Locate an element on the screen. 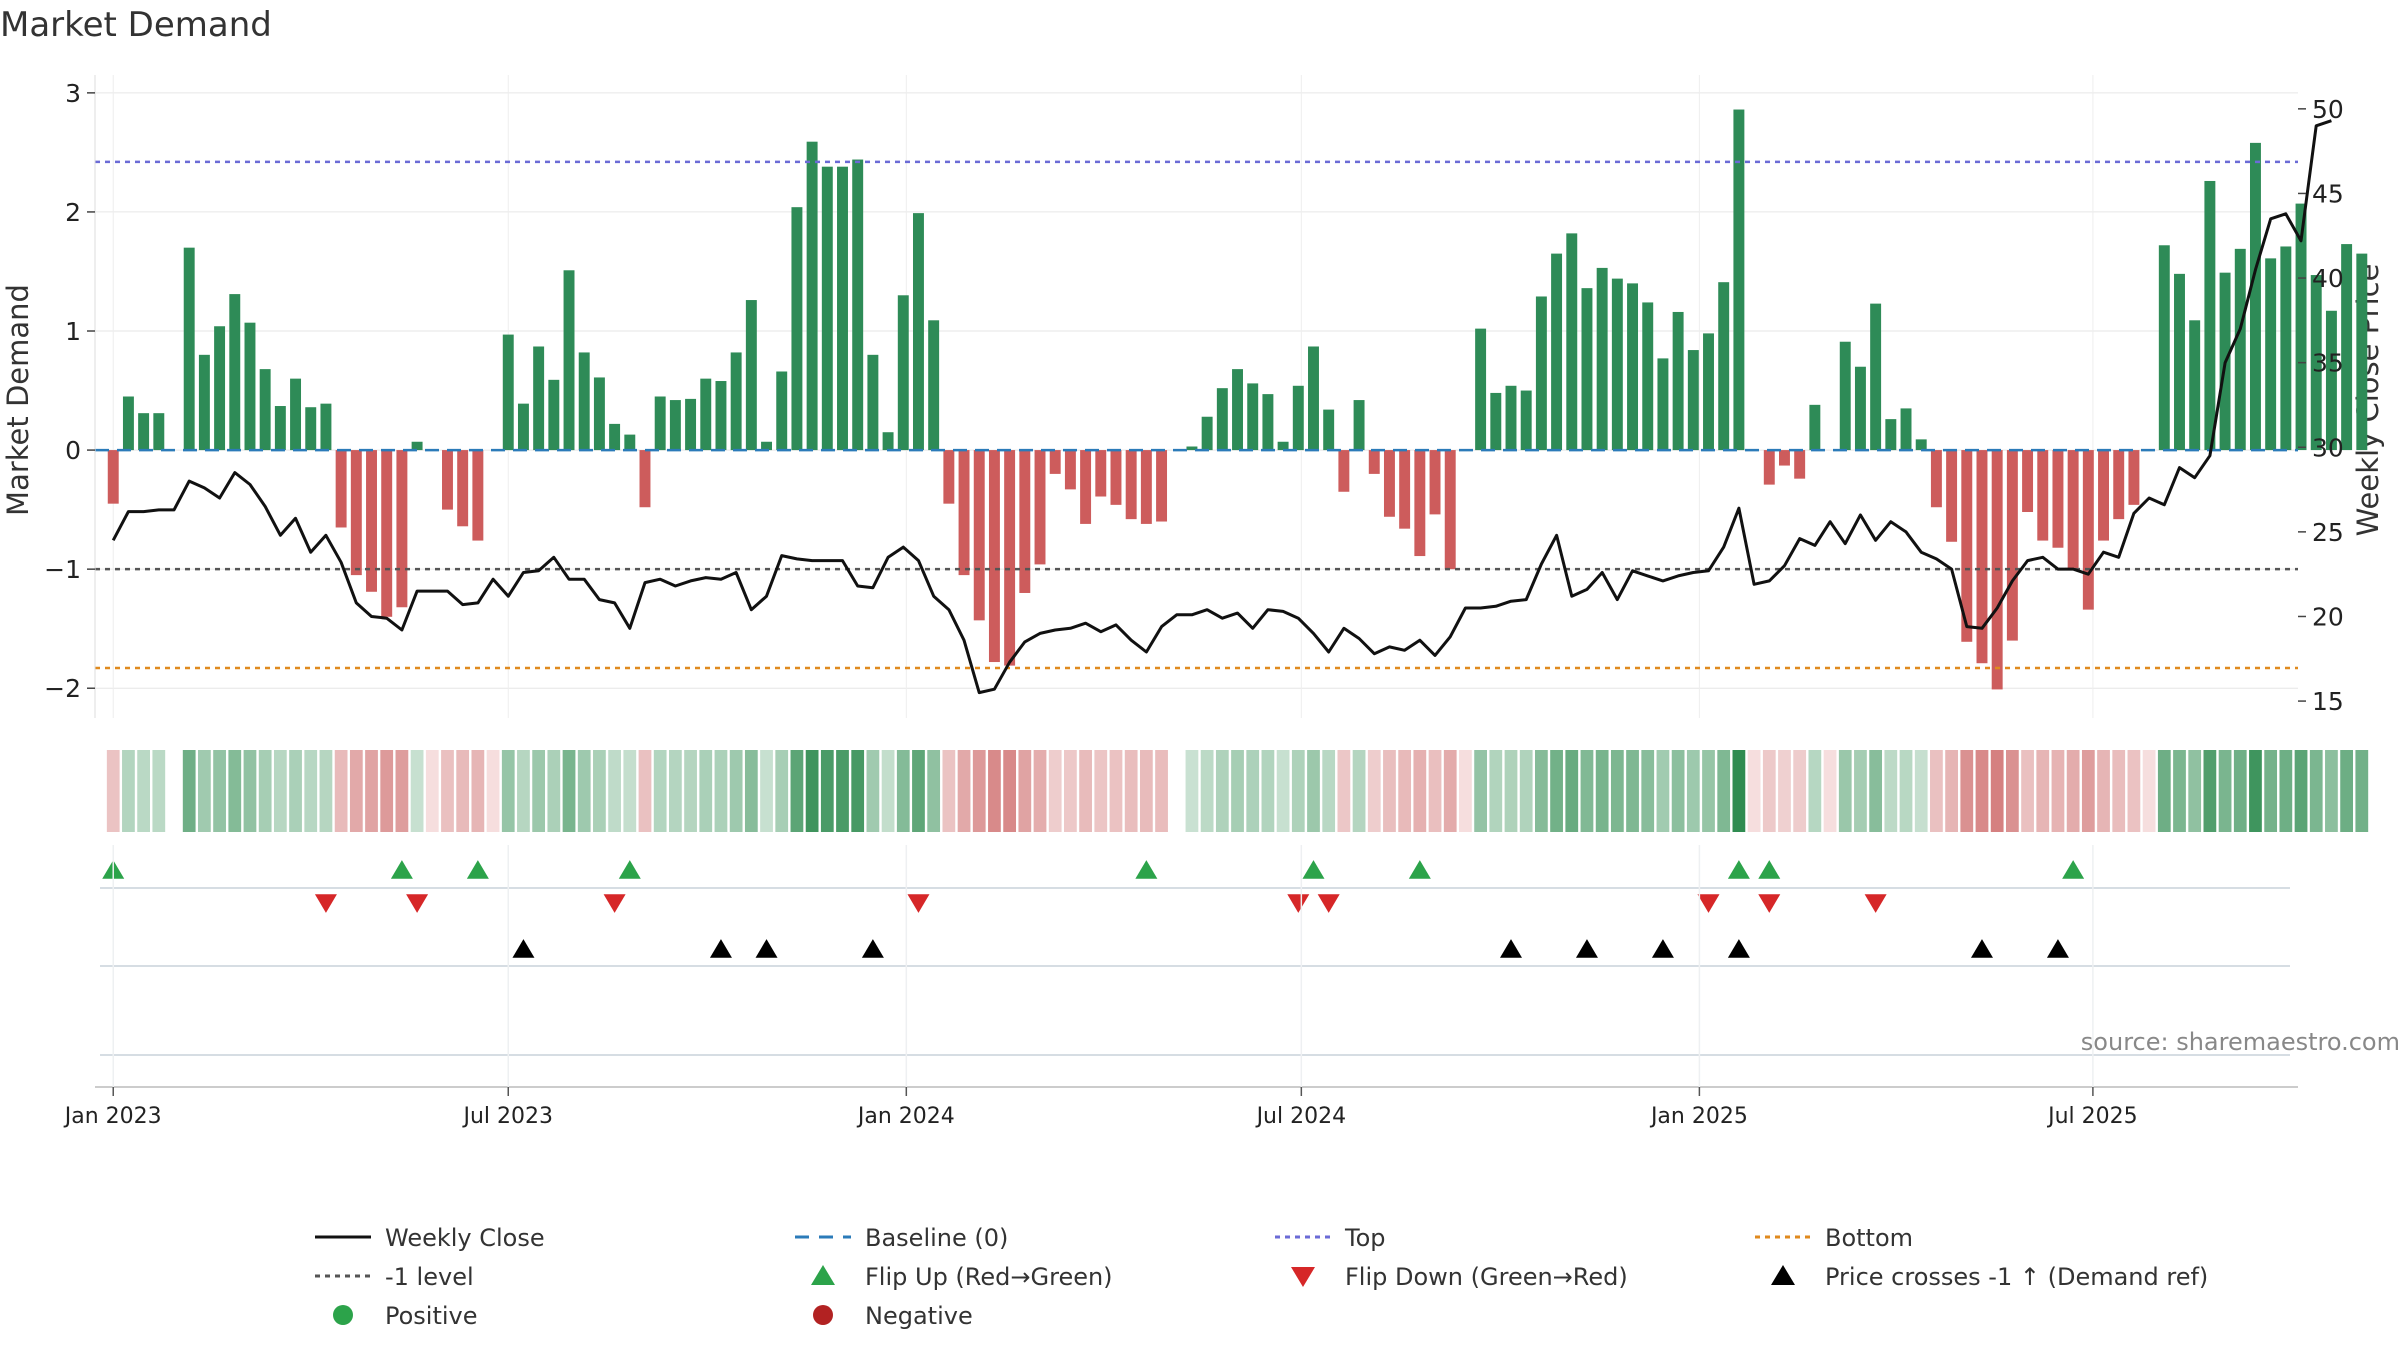  y2-axis-label: Weekly Close Price is located at coordinates (2368, 400).